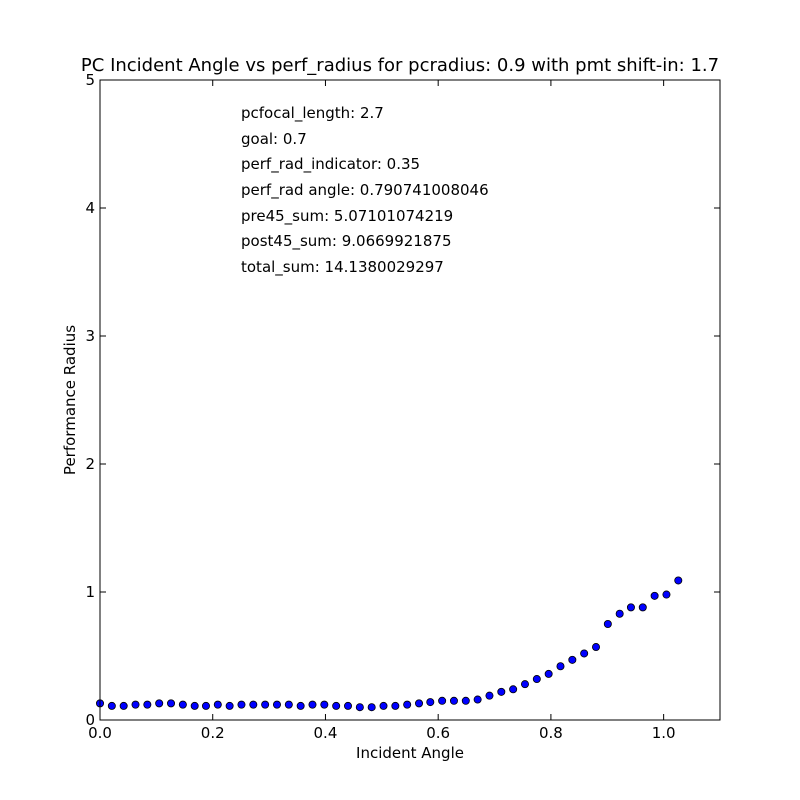 The width and height of the screenshot is (800, 800). I want to click on annotation-perf-rad-angle: perf_rad angle: 0.790741008046, so click(365, 190).